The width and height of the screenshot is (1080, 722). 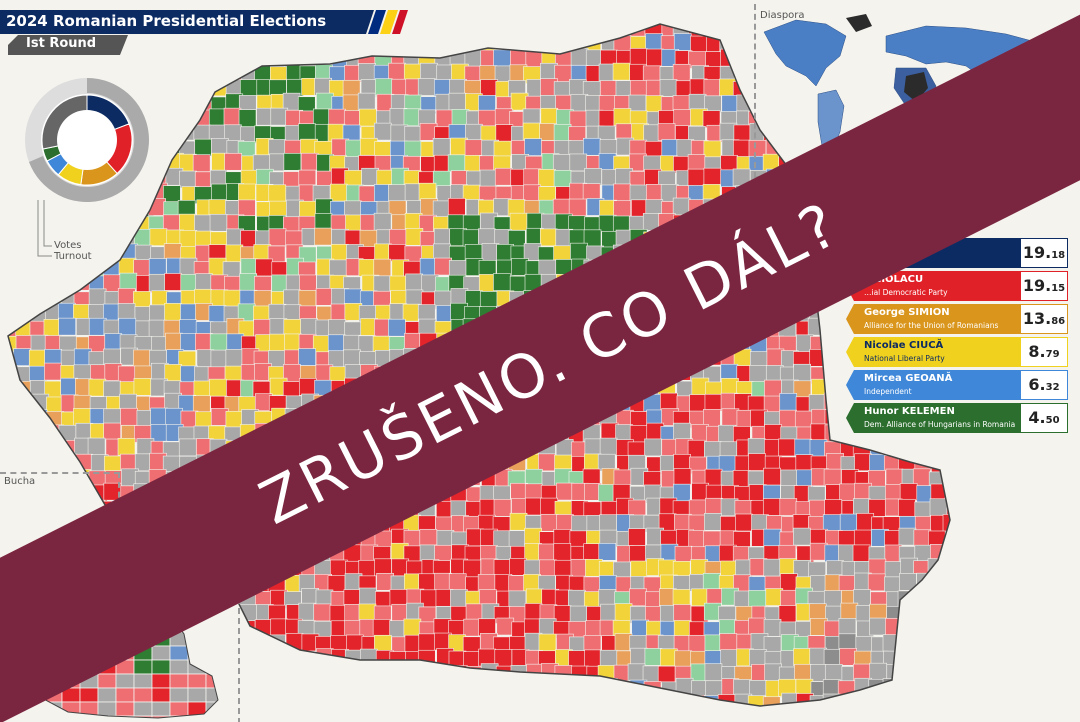 I want to click on candidate-party: Alliance for the Union of Romanians, so click(x=931, y=325).